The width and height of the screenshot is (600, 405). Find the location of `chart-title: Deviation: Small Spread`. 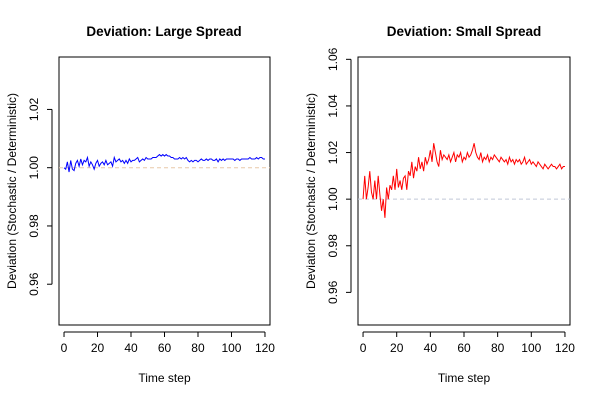

chart-title: Deviation: Small Spread is located at coordinates (464, 31).